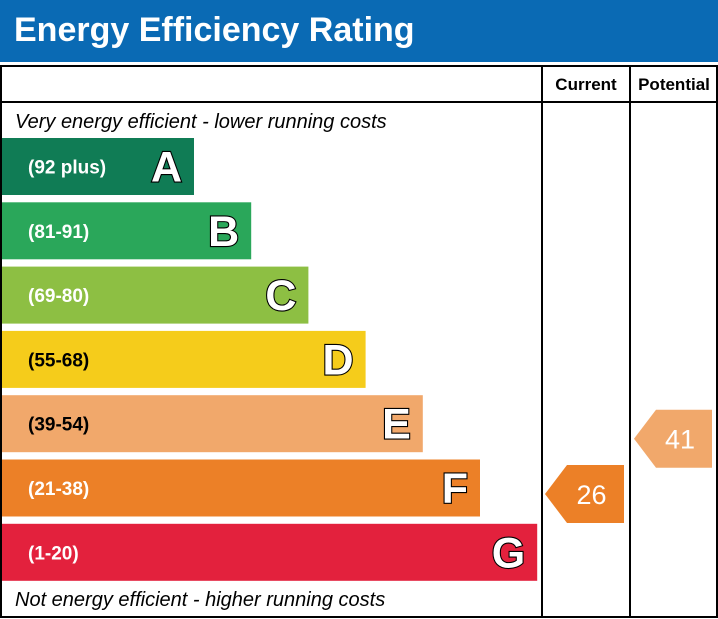 The height and width of the screenshot is (619, 718). What do you see at coordinates (586, 84) in the screenshot?
I see `current-column-header: Current` at bounding box center [586, 84].